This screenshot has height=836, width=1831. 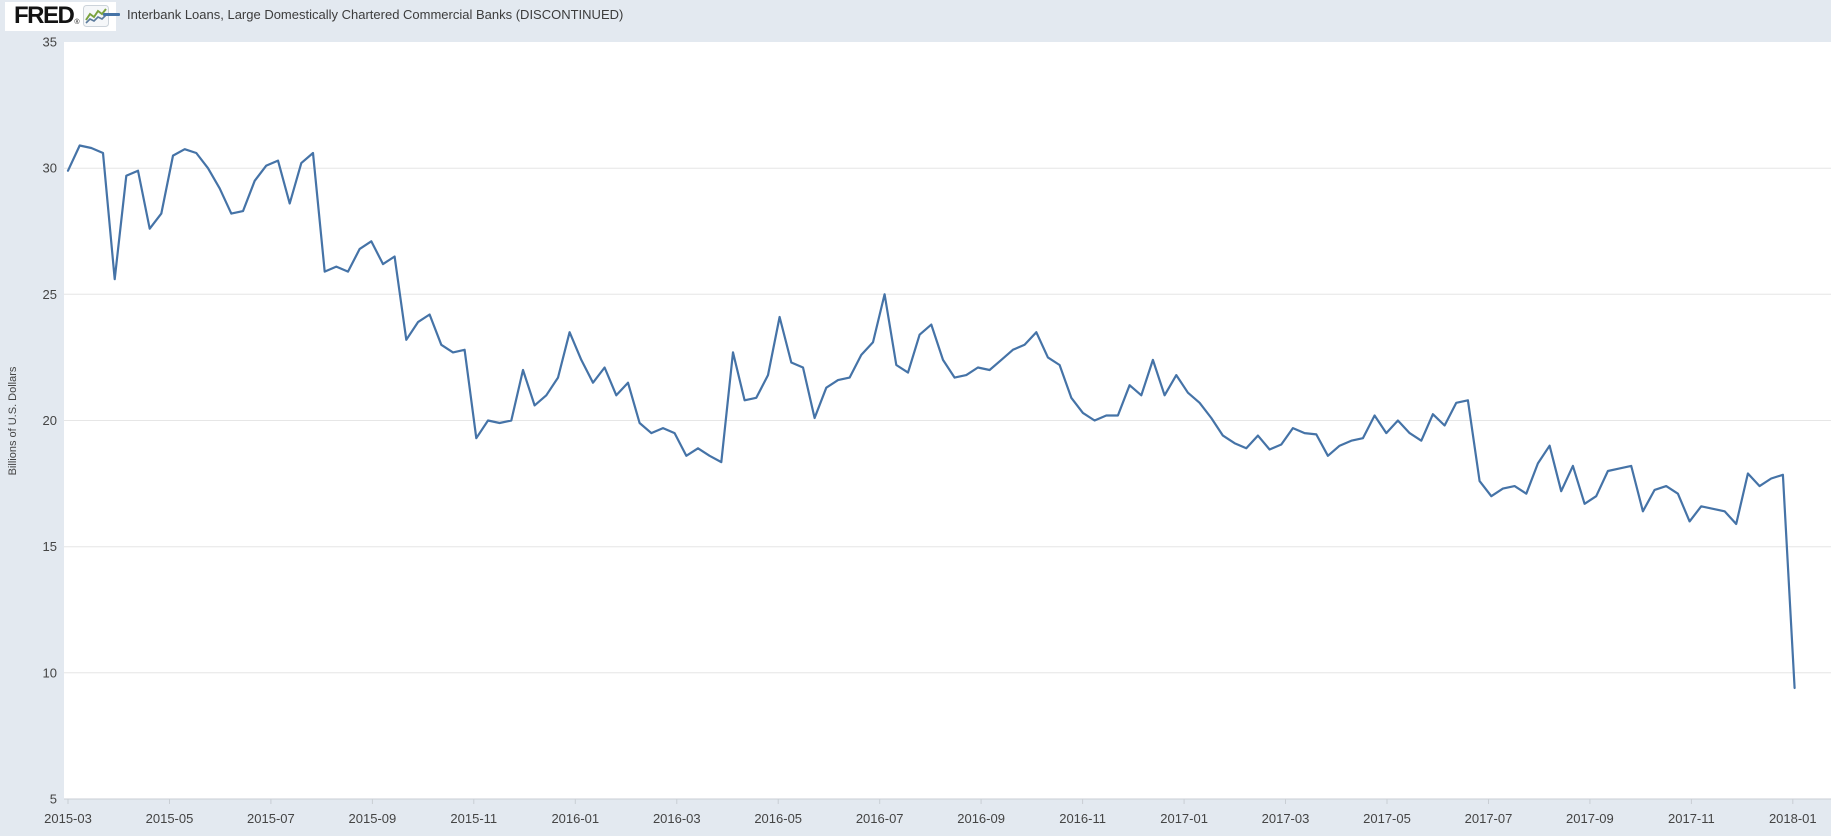 What do you see at coordinates (50, 546) in the screenshot?
I see `y-tick-label: 15` at bounding box center [50, 546].